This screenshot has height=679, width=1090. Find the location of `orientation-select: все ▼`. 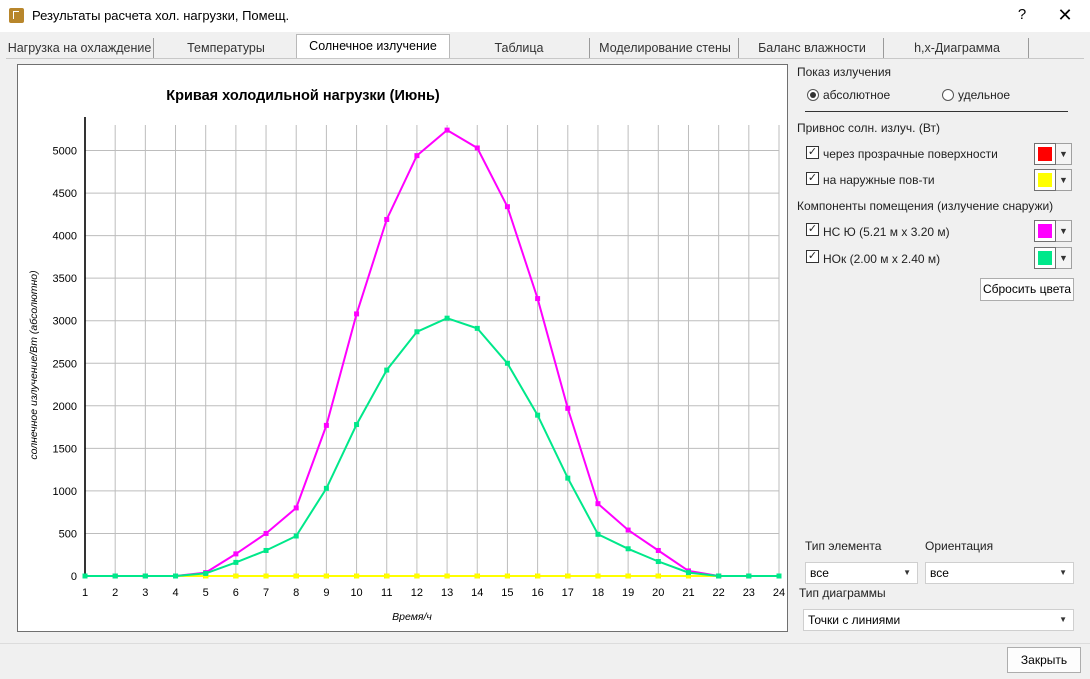

orientation-select: все ▼ is located at coordinates (999, 573).